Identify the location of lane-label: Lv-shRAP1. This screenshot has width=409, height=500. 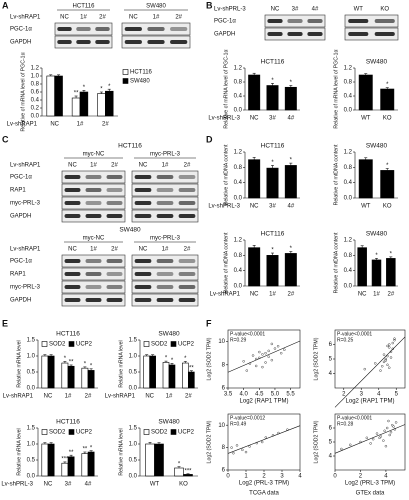
(25, 250).